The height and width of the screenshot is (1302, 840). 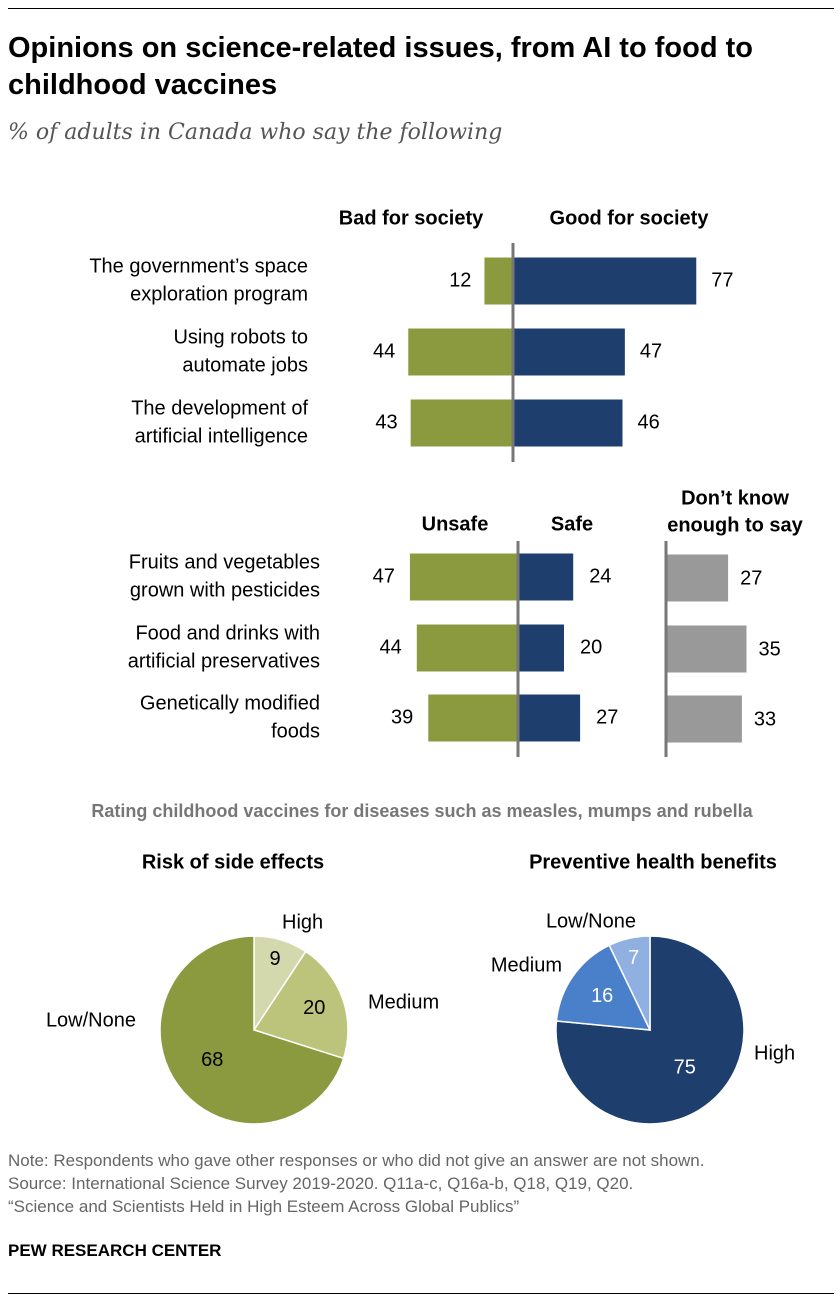 What do you see at coordinates (735, 498) in the screenshot?
I see `header-dont-know: Don’t know` at bounding box center [735, 498].